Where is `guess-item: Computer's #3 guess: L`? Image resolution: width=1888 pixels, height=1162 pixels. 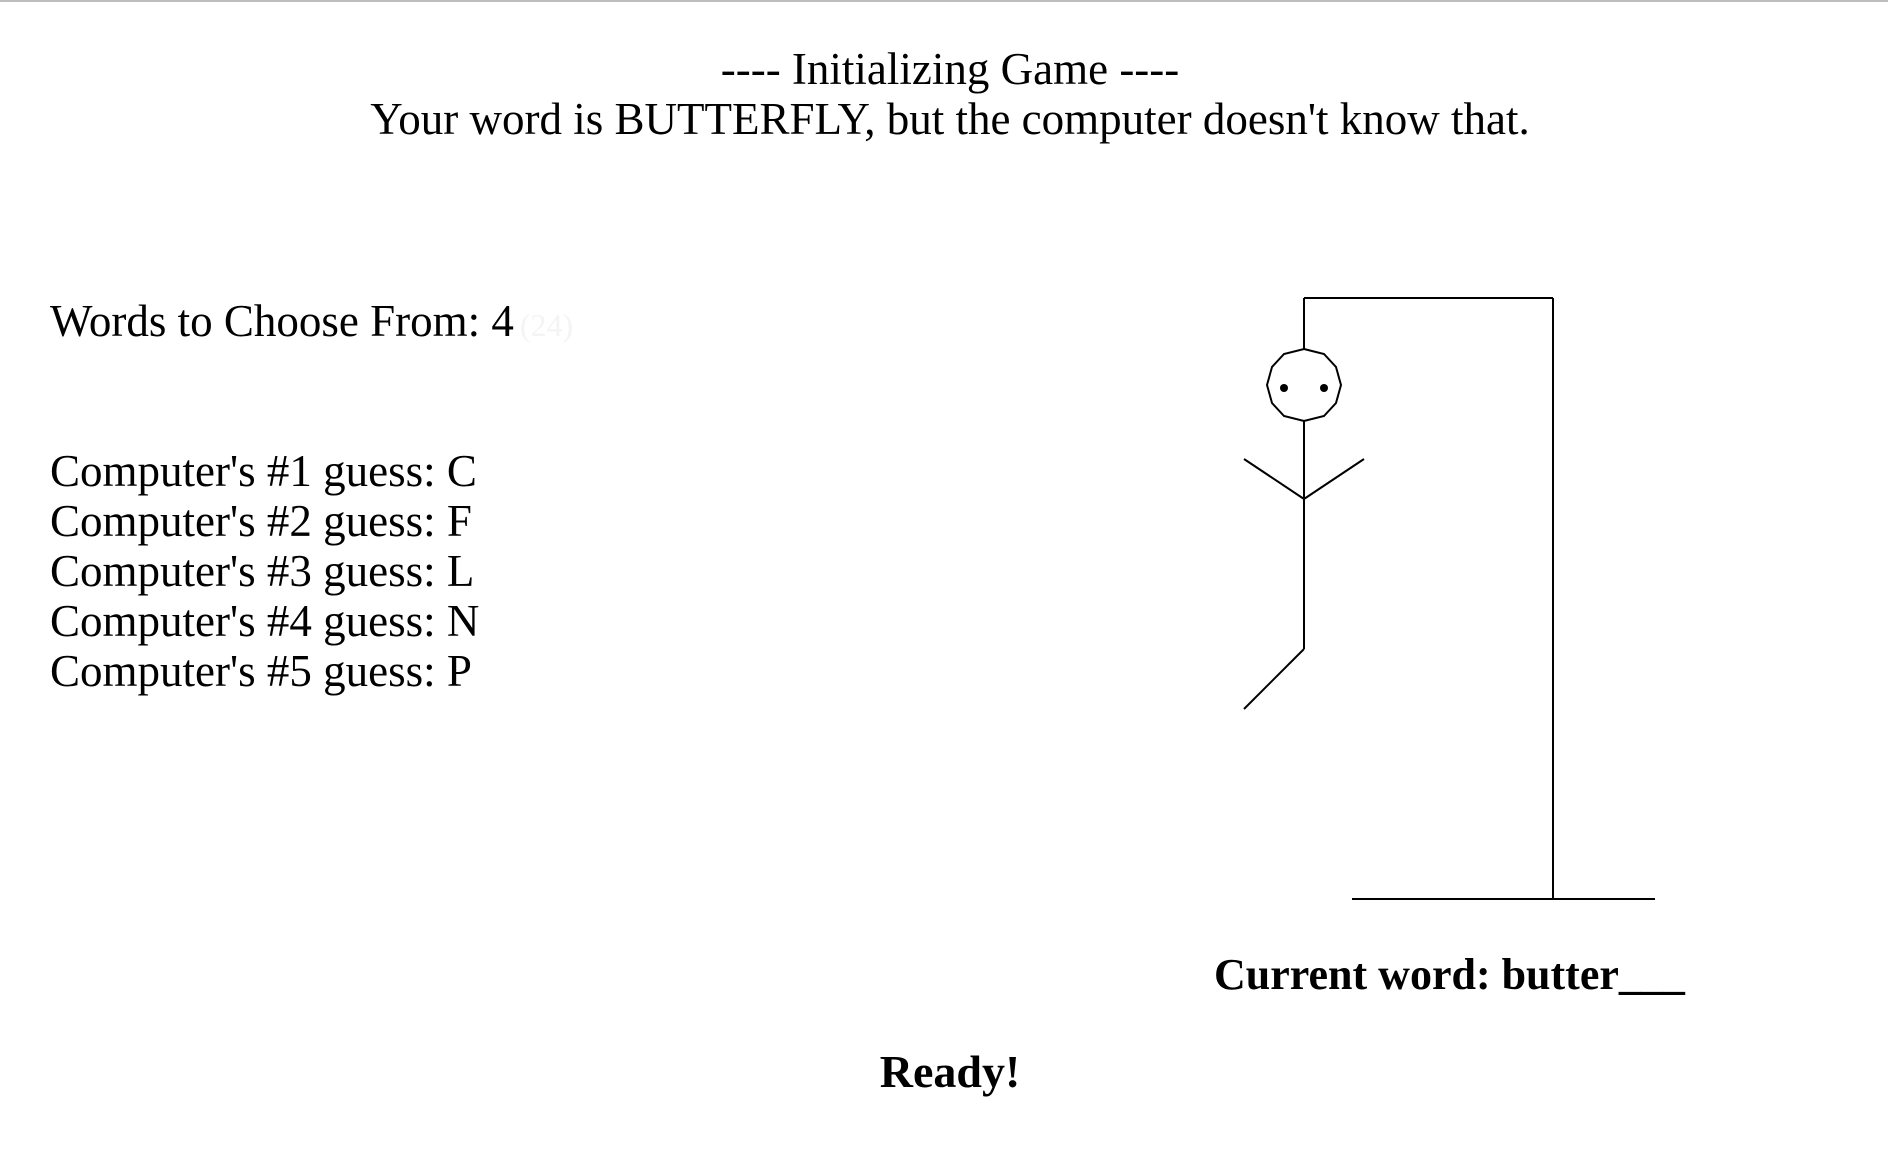
guess-item: Computer's #3 guess: L is located at coordinates (262, 571).